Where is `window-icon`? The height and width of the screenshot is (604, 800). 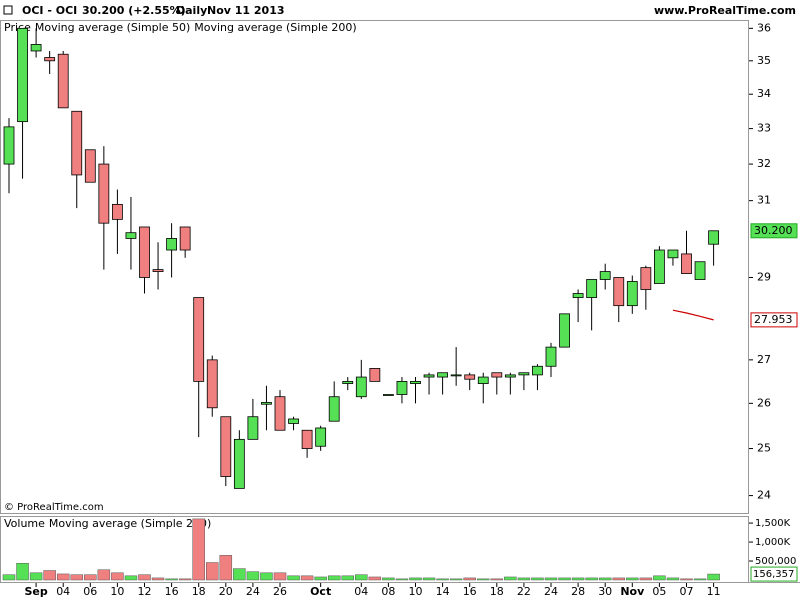 window-icon is located at coordinates (8, 10).